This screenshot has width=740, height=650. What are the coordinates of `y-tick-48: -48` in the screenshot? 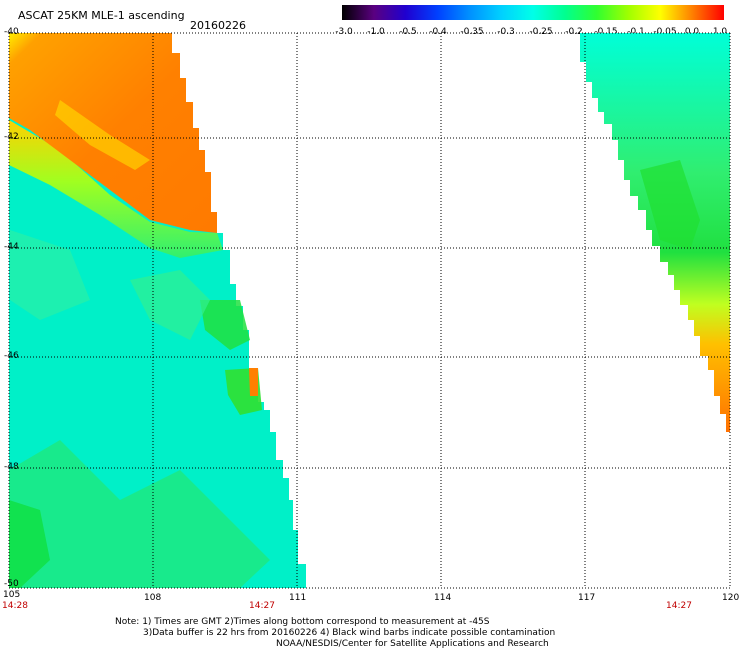 It's located at (11, 467).